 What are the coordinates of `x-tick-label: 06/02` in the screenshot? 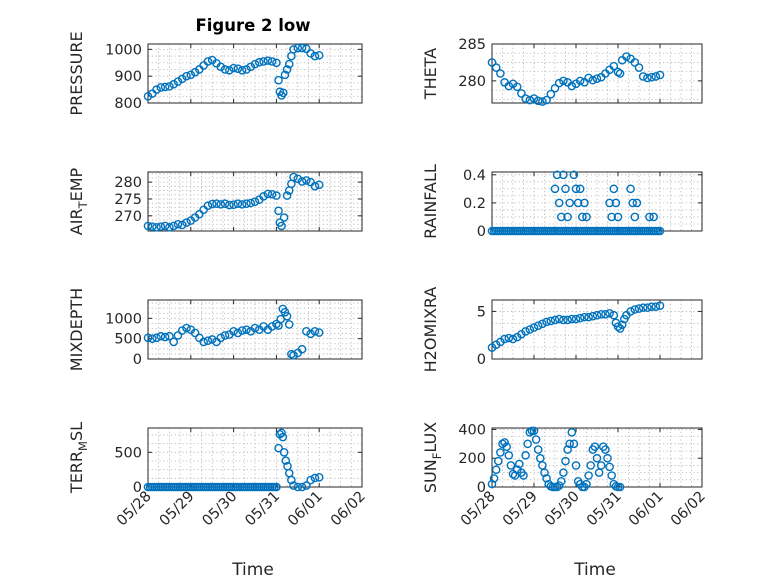 It's located at (348, 509).